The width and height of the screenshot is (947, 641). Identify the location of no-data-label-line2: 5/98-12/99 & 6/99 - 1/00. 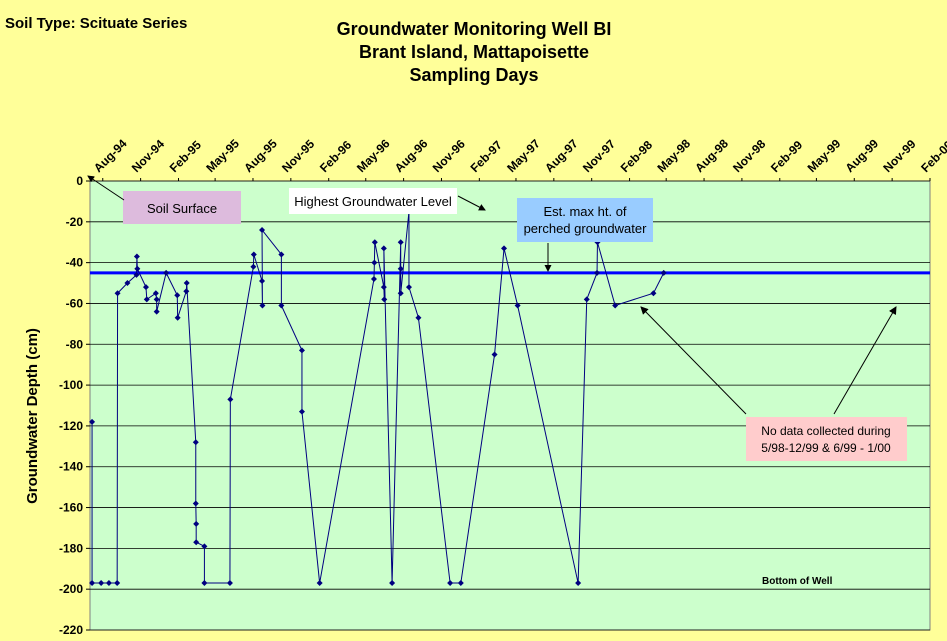
(826, 448).